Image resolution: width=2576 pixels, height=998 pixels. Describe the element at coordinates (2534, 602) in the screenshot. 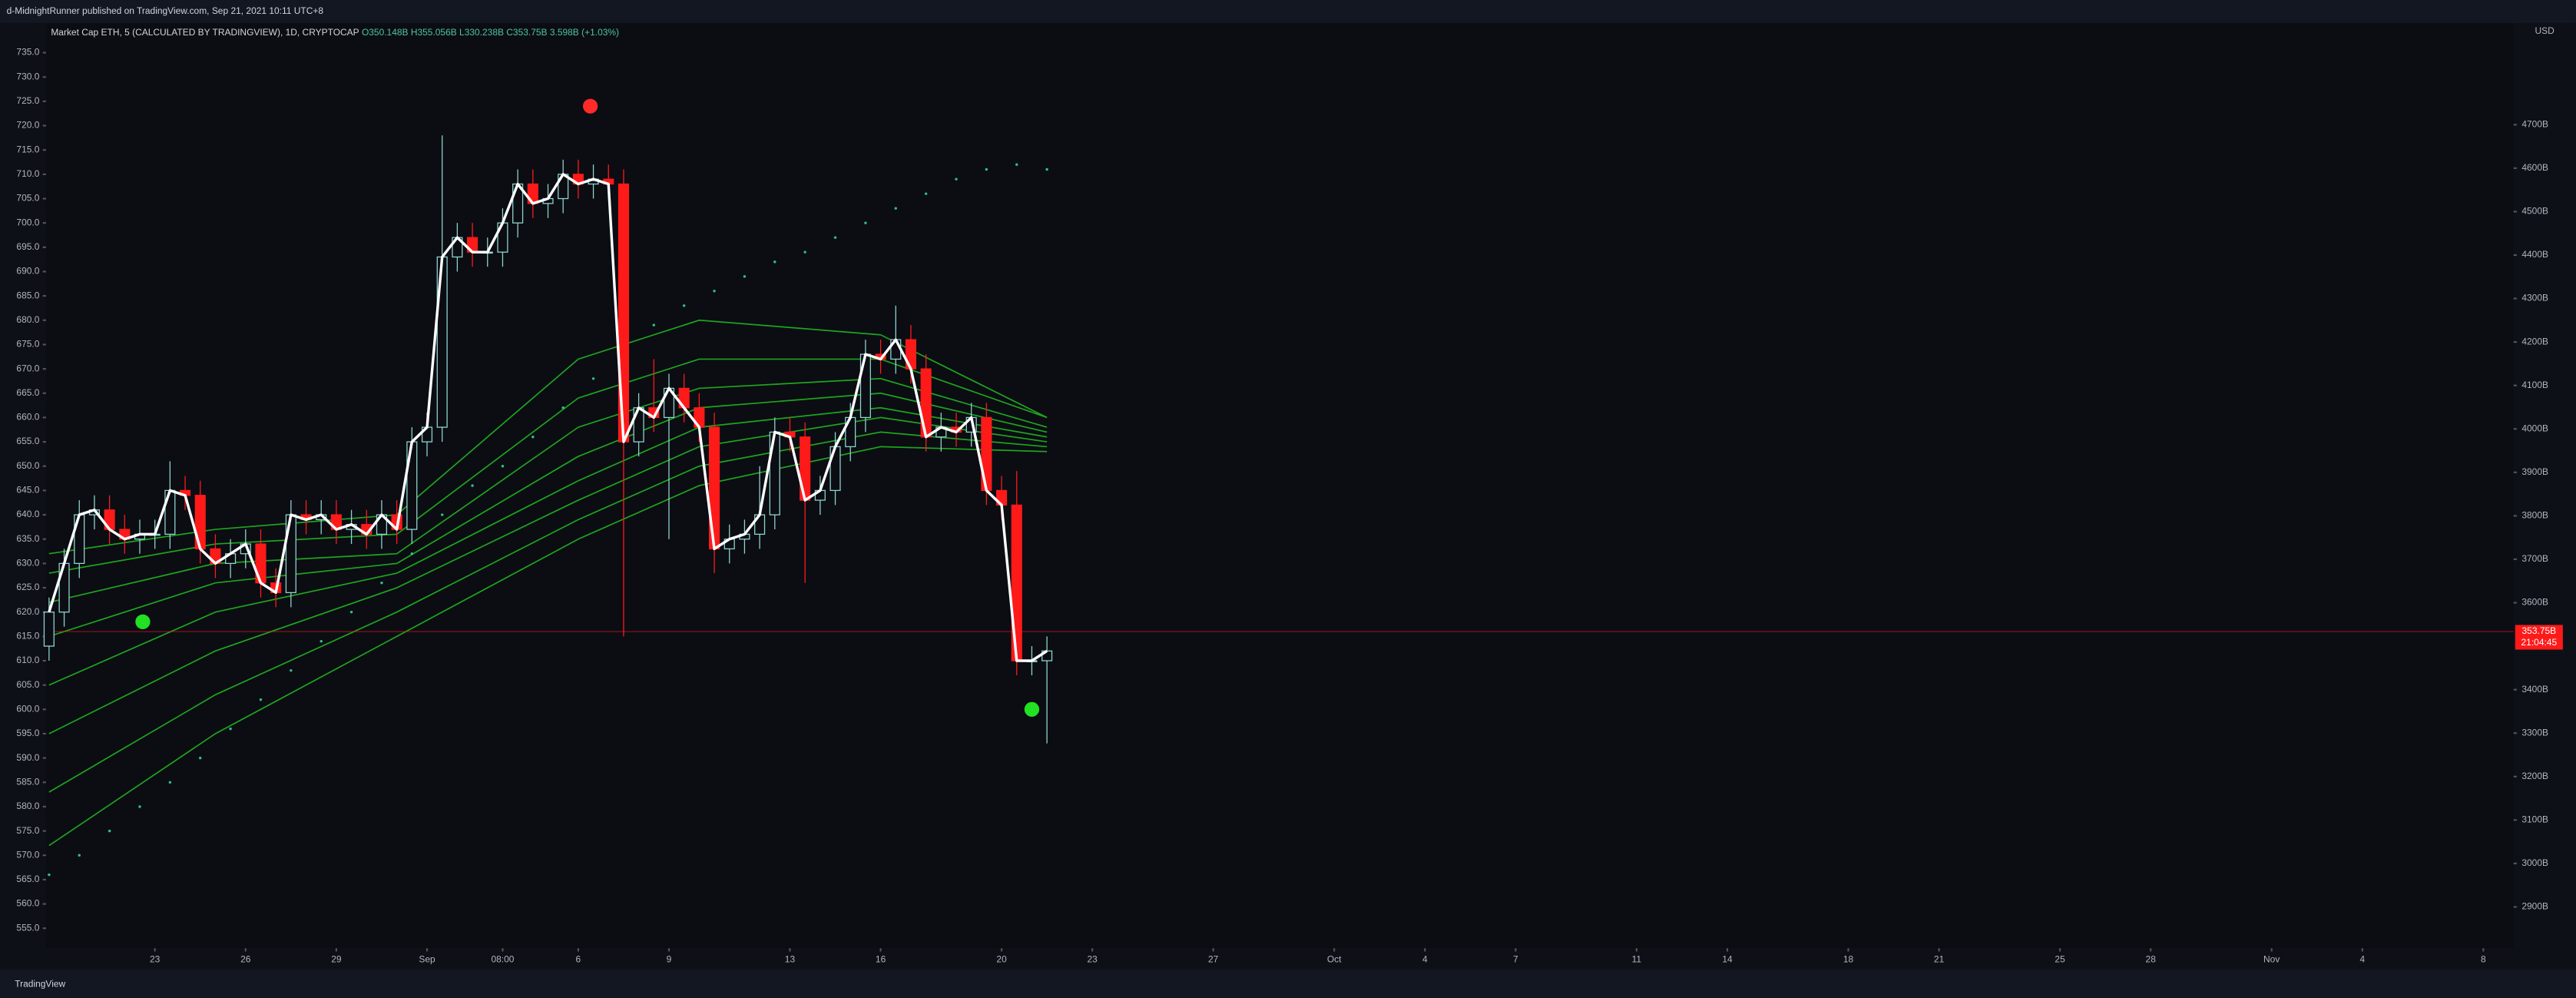

I see `y2-tick-label: 3600B` at that location.